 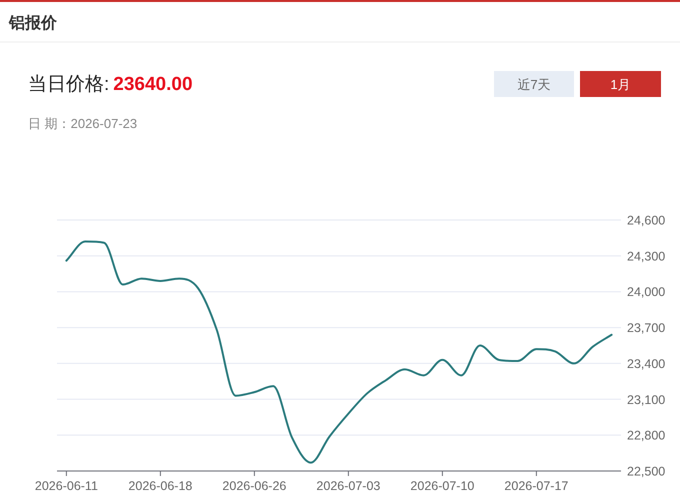 I want to click on y-tick-label: 24,000, so click(x=646, y=292).